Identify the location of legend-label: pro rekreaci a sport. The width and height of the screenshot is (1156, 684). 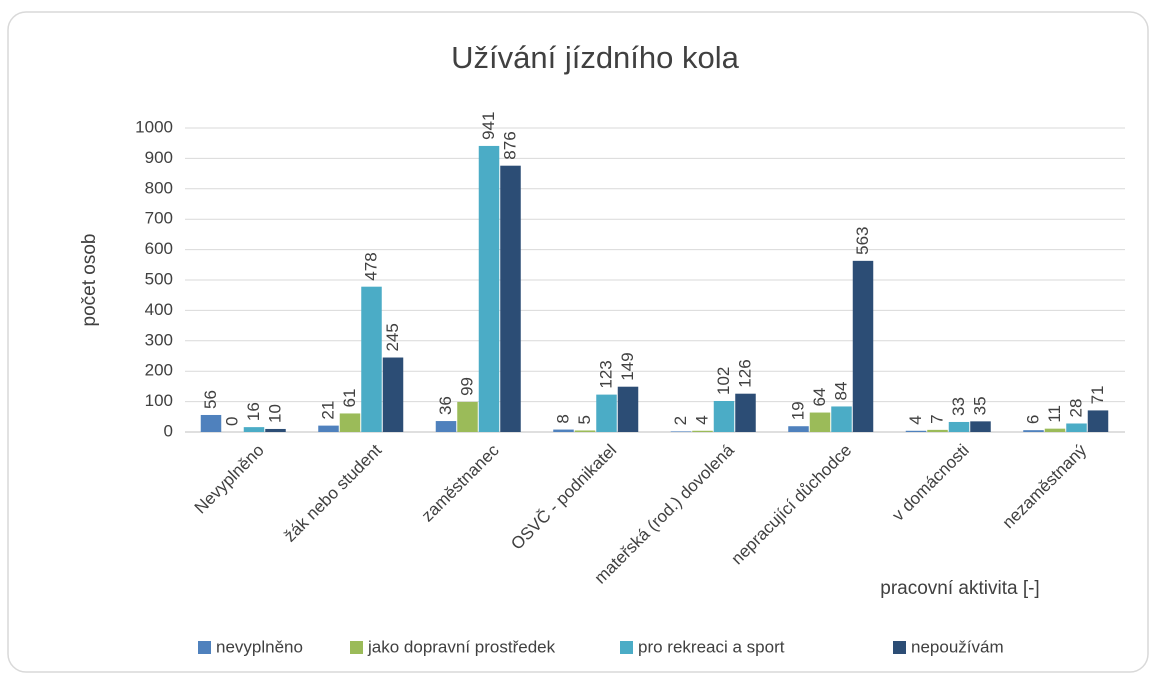
(711, 646).